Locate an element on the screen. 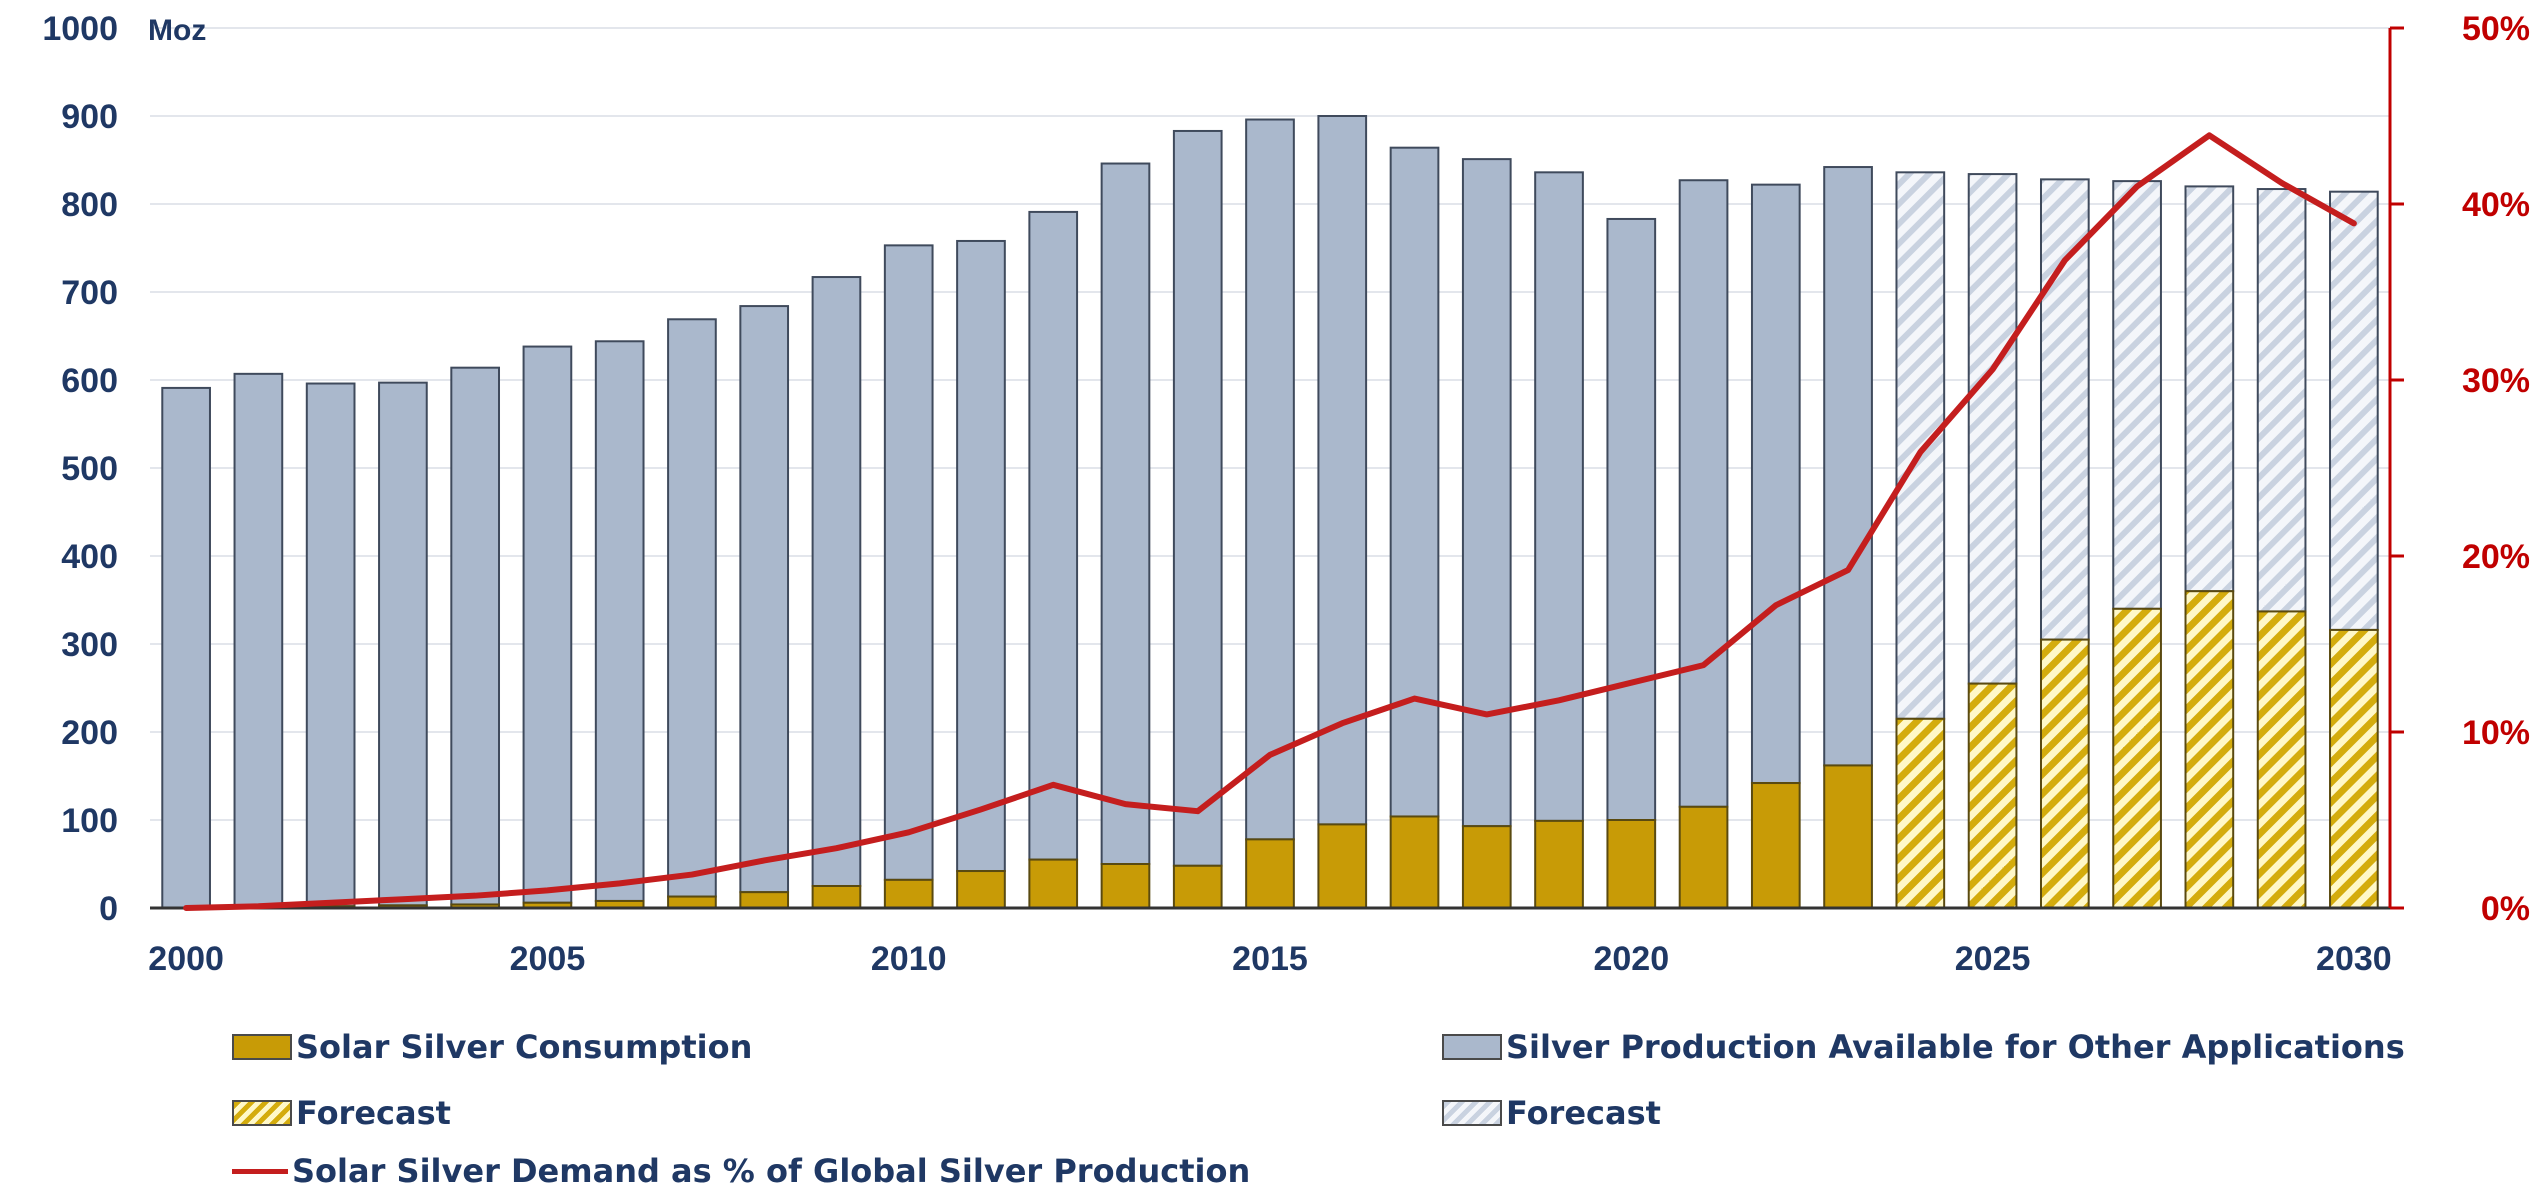 The image size is (2540, 1191). x-tick-label: 2010 is located at coordinates (909, 959).